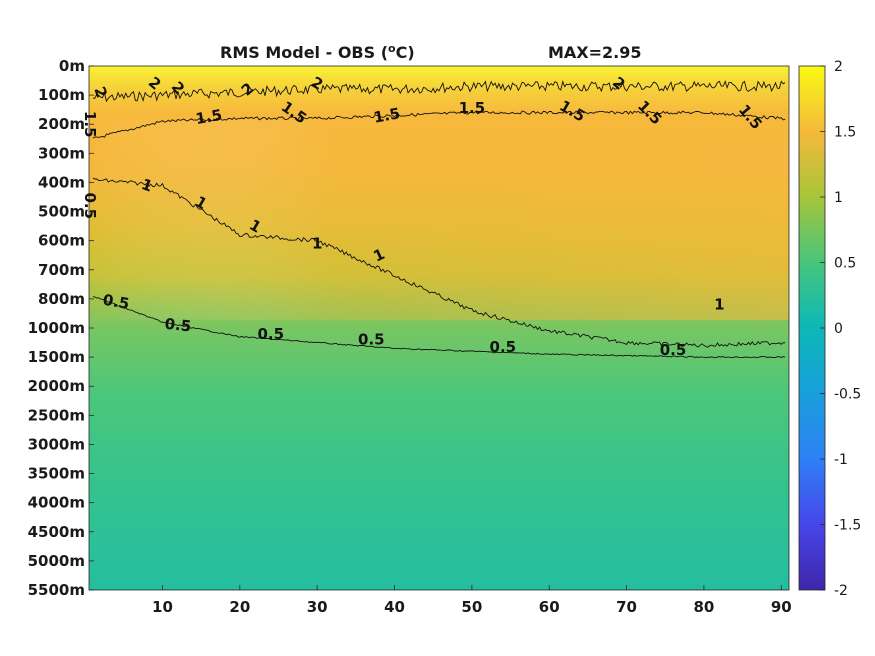 This screenshot has height=656, width=875. Describe the element at coordinates (56, 561) in the screenshot. I see `y-tick-label: 5000m` at that location.